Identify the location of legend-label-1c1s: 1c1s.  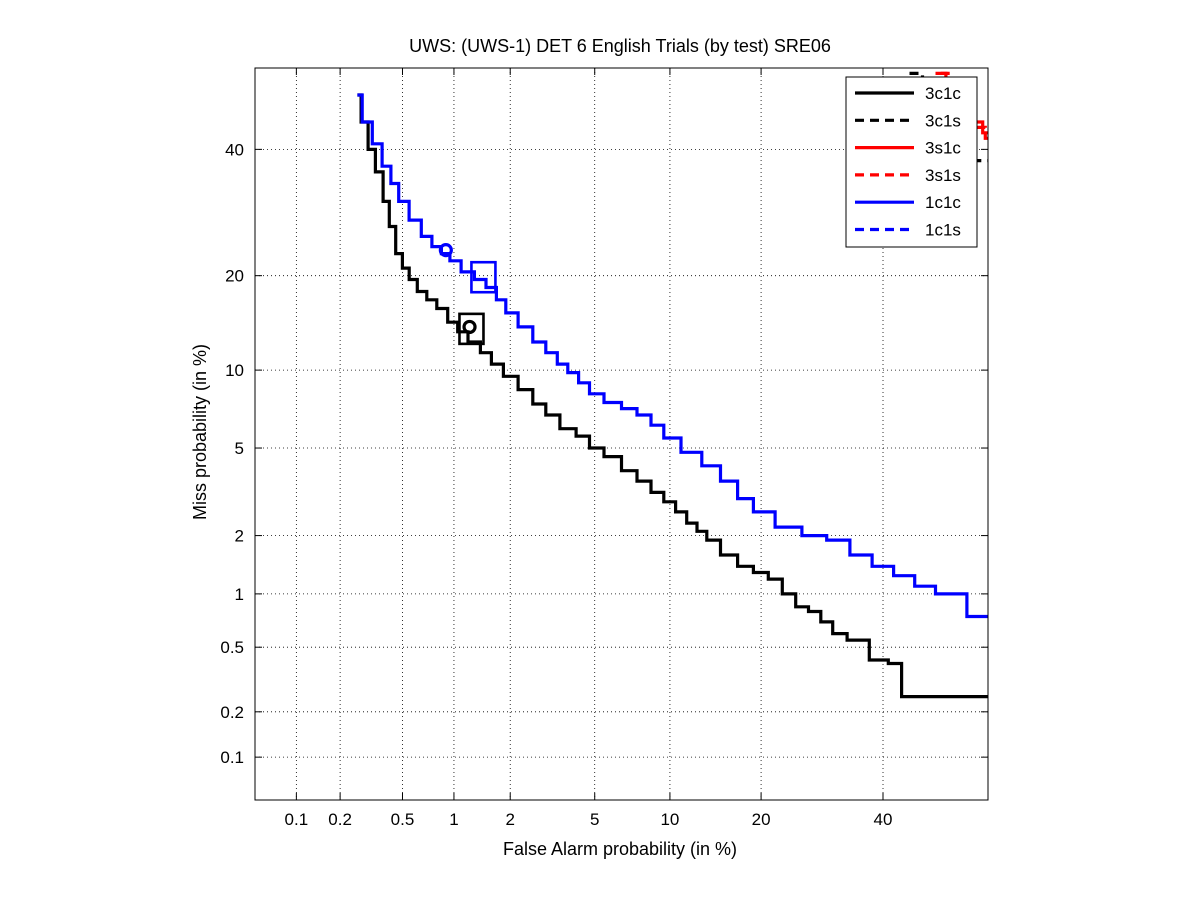
(943, 230).